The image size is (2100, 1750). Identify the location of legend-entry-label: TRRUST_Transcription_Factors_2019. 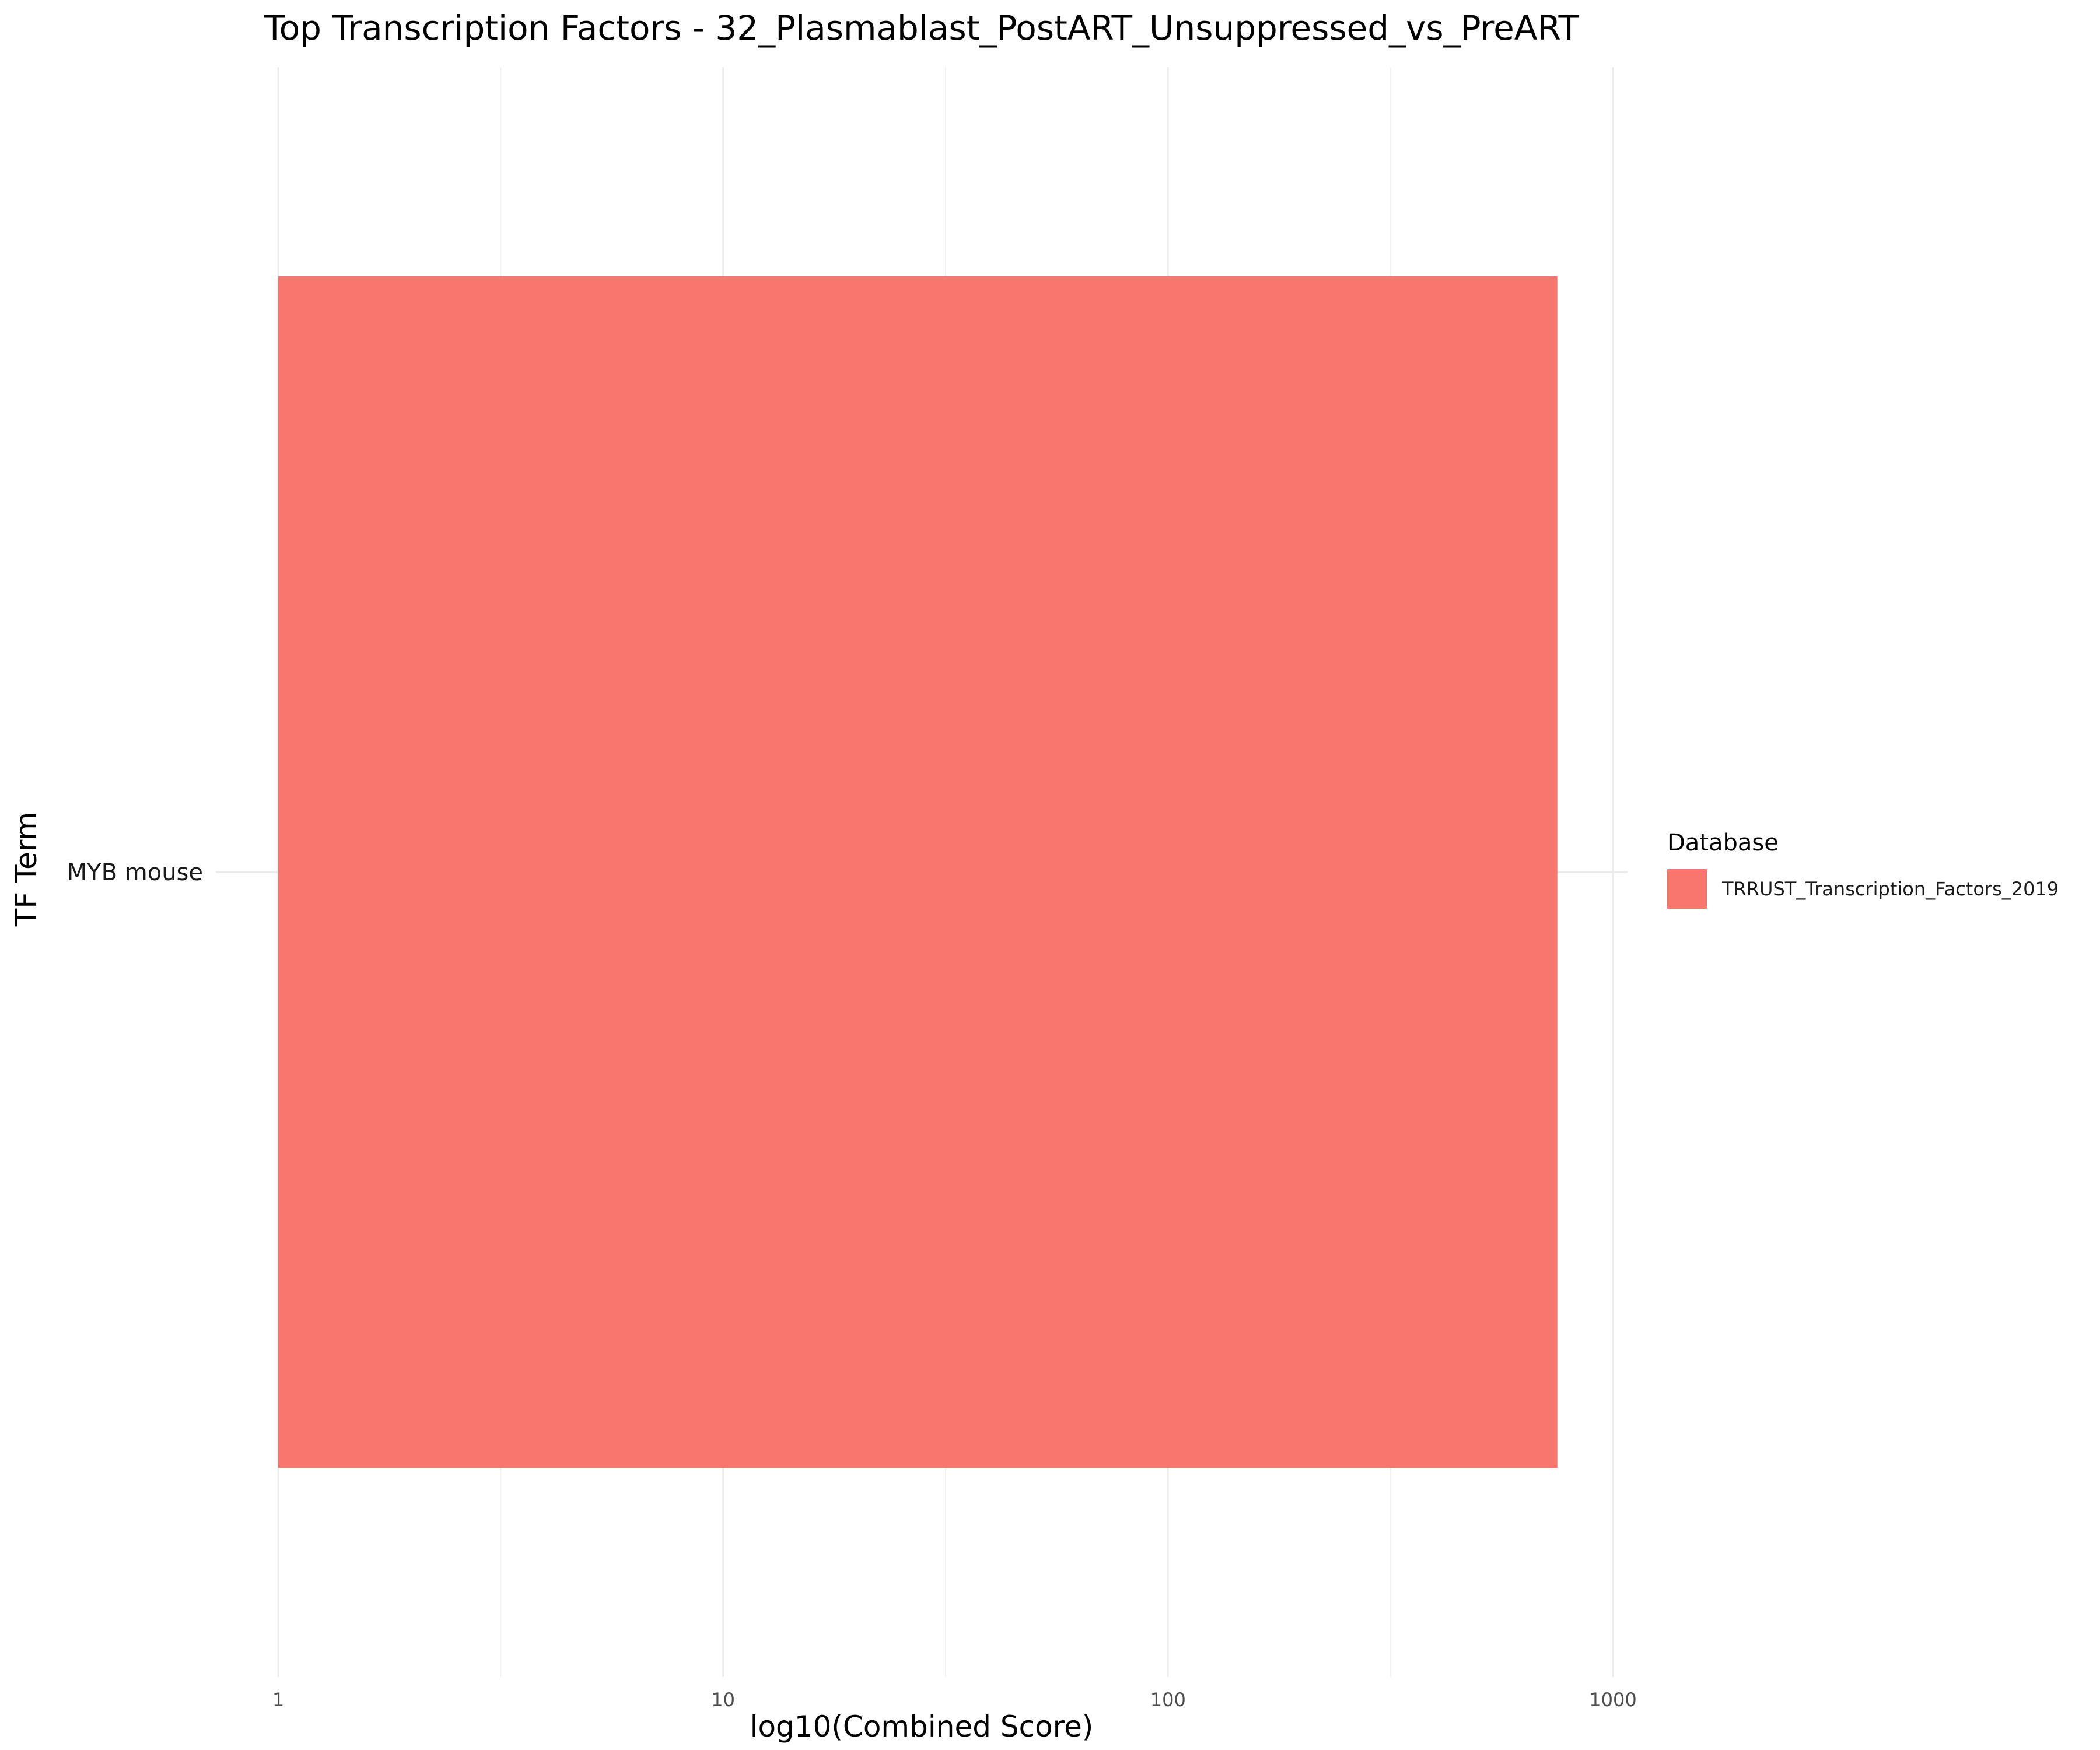
(1890, 889).